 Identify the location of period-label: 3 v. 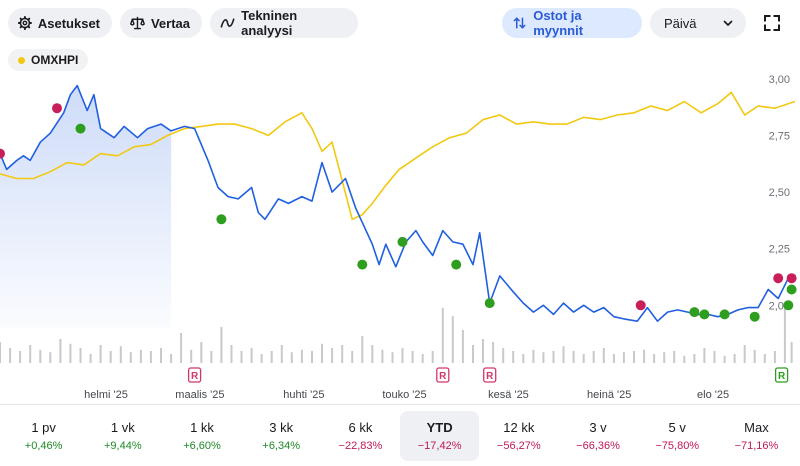
(598, 427).